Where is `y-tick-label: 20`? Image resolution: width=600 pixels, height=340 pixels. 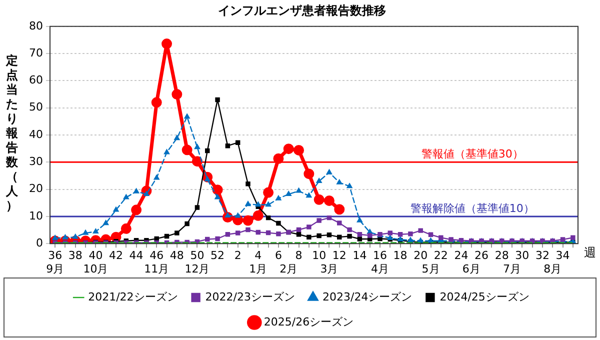
y-tick-label: 20 is located at coordinates (35, 189).